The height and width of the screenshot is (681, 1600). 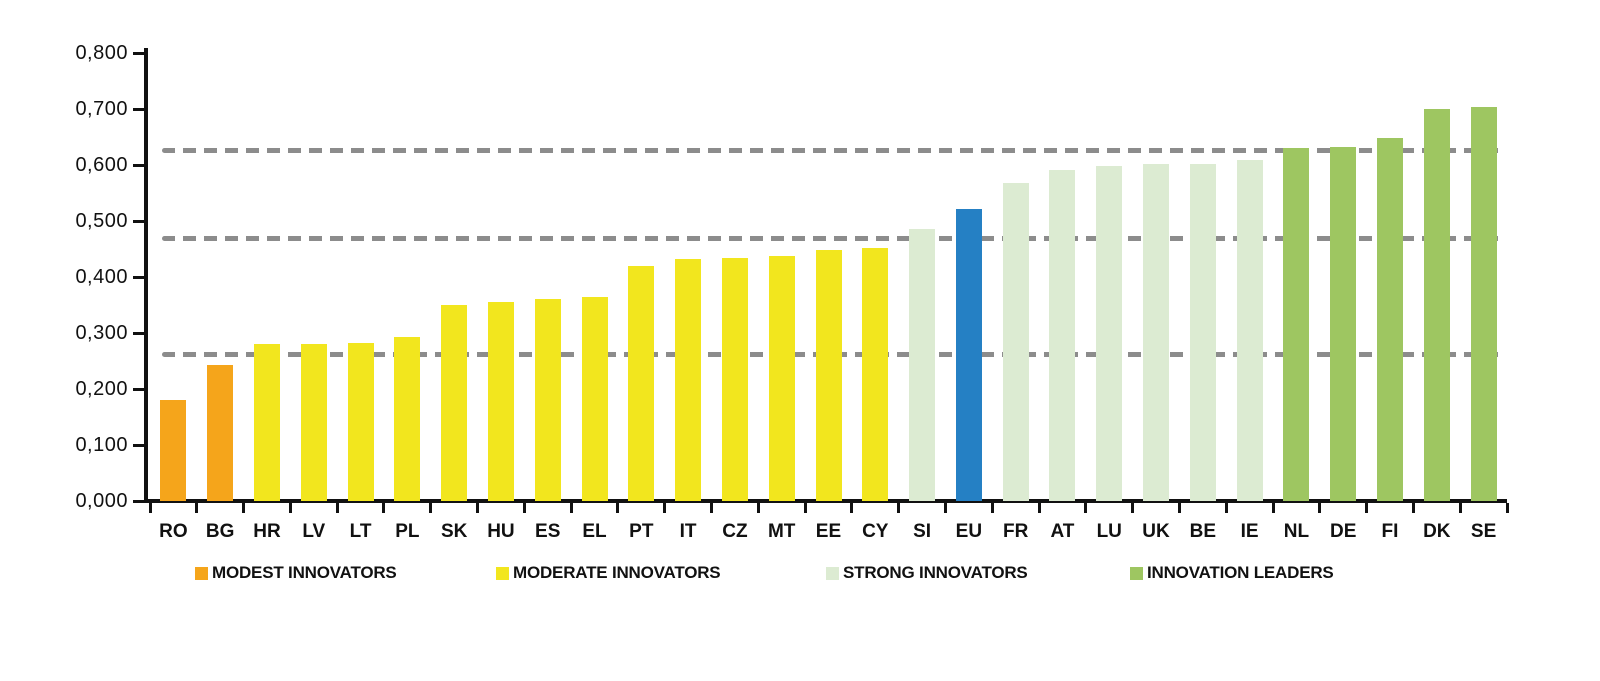 What do you see at coordinates (875, 374) in the screenshot?
I see `bar-cy` at bounding box center [875, 374].